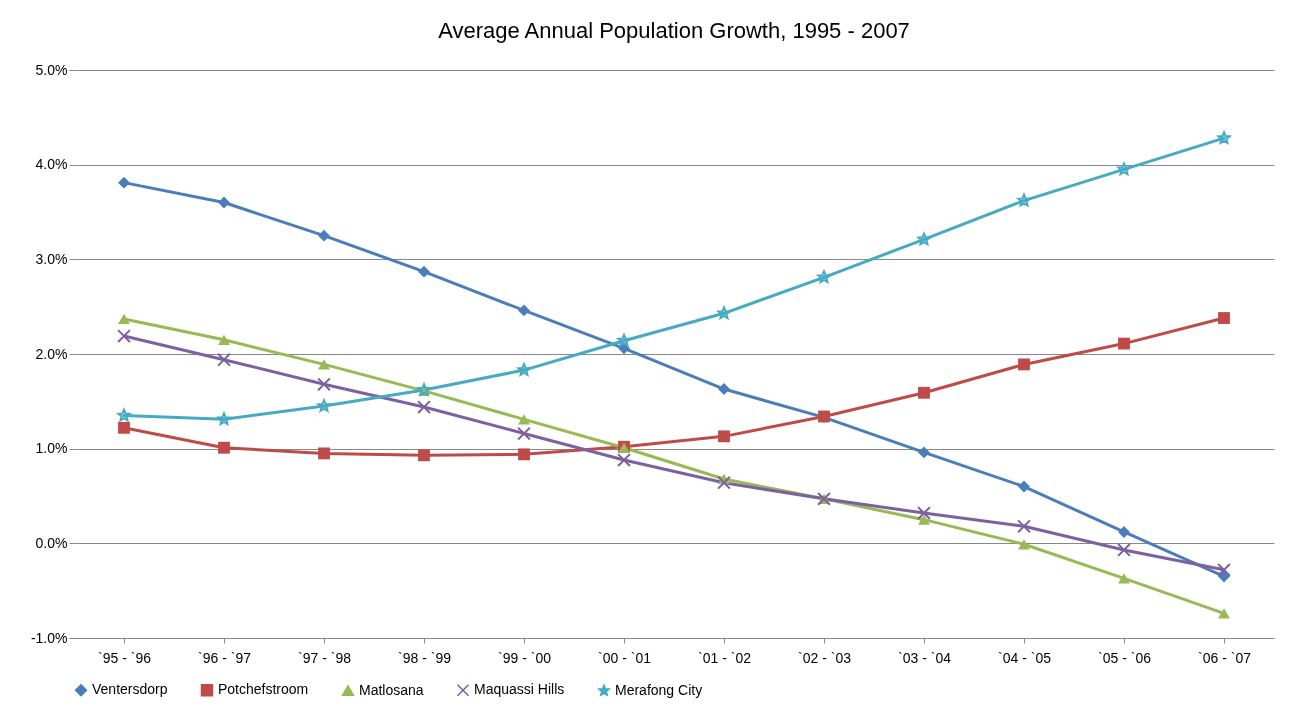 Image resolution: width=1304 pixels, height=719 pixels. What do you see at coordinates (51, 353) in the screenshot?
I see `y-tick-label: 2.0%` at bounding box center [51, 353].